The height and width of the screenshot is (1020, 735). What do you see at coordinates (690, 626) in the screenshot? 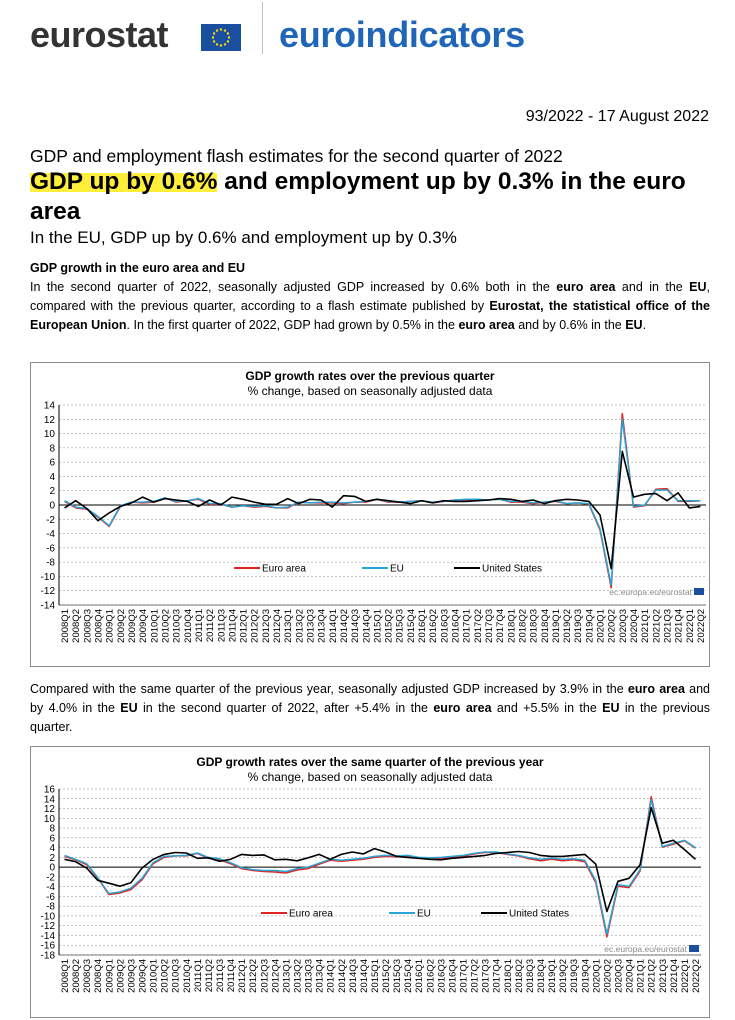
I see `x-tick-label: 2022Q1` at bounding box center [690, 626].